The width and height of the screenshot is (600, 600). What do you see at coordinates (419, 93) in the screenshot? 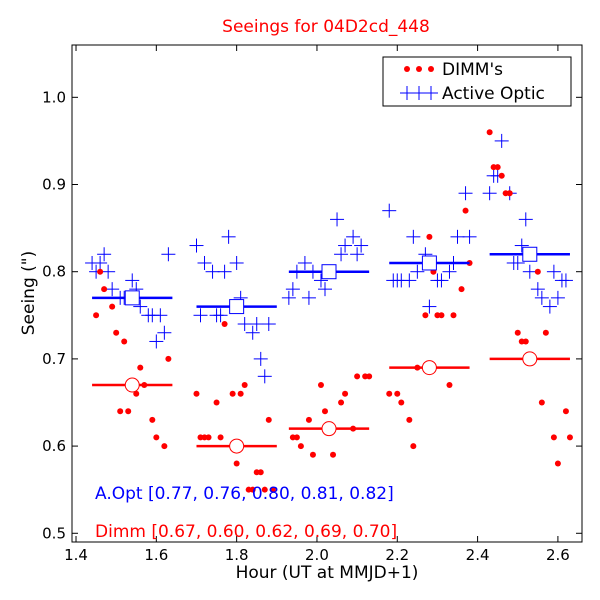
I see `legend-aopt-marker` at bounding box center [419, 93].